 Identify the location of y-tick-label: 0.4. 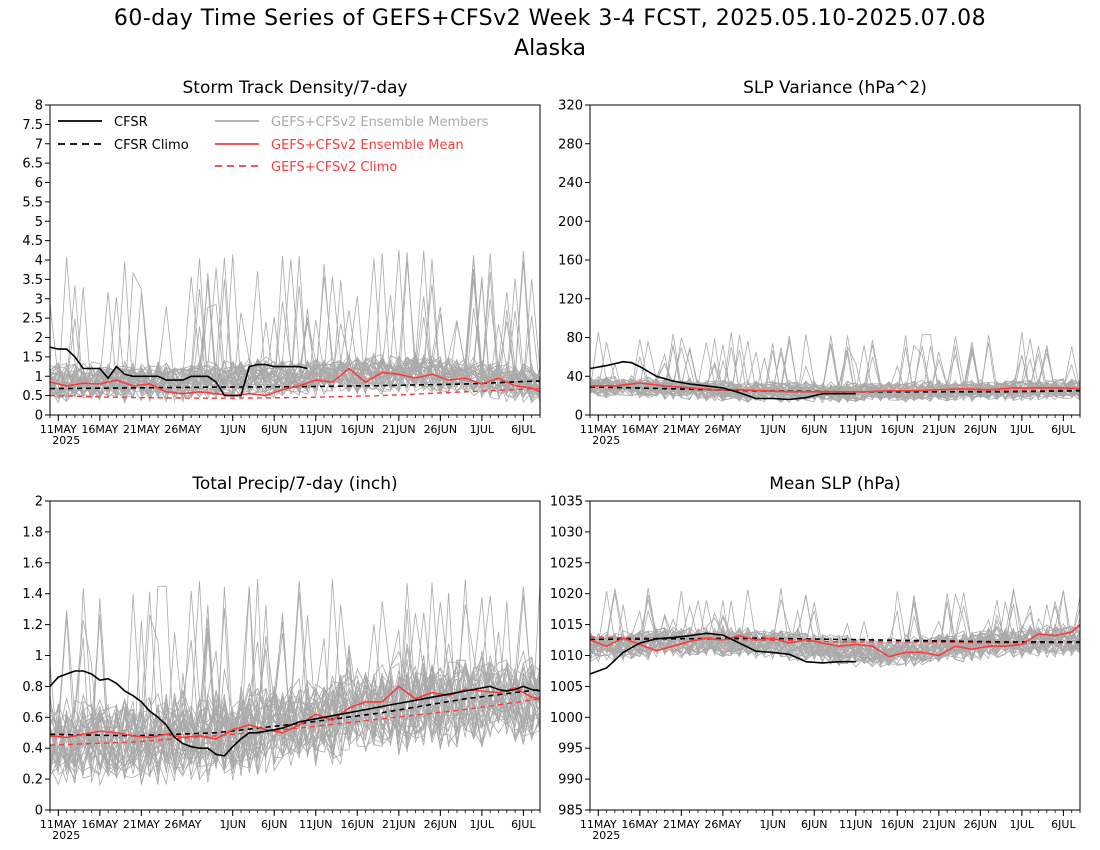
(32, 749).